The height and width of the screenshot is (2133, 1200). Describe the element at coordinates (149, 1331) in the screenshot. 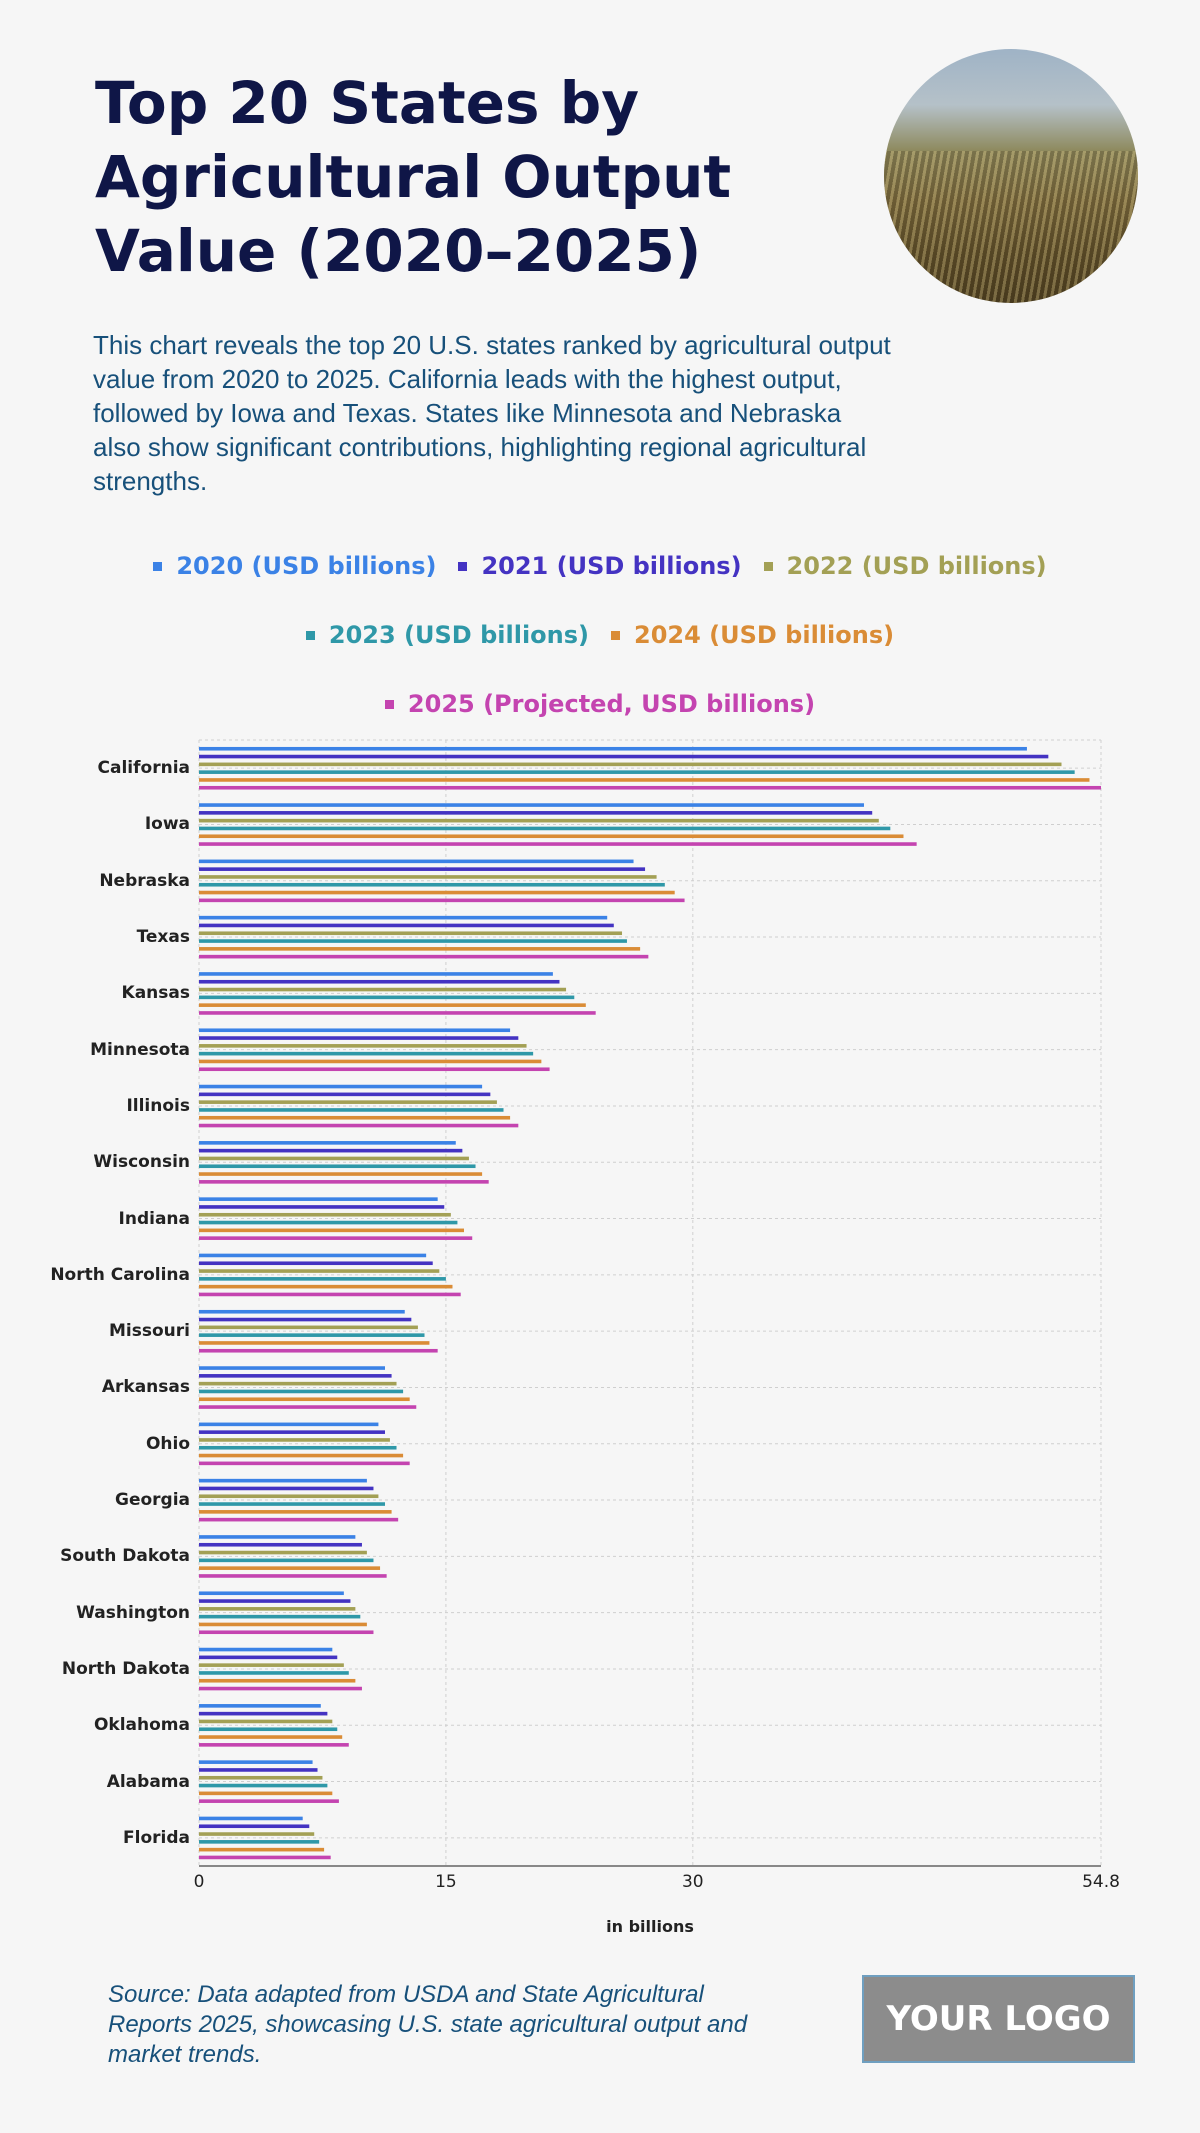

I see `category-label: Missouri` at that location.